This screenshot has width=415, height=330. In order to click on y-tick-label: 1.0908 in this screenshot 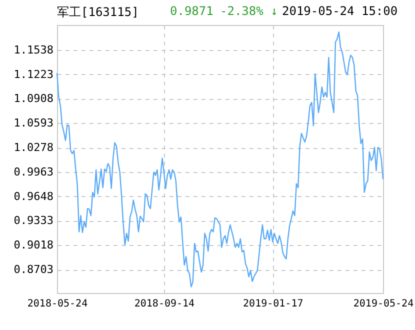, I will do `click(34, 99)`.